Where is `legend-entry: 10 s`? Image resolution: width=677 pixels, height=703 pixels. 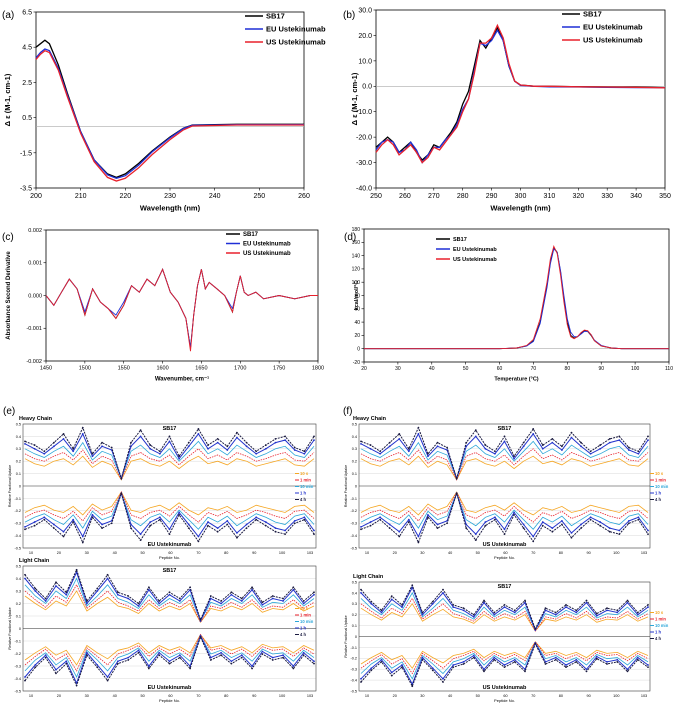 legend-entry: 10 s is located at coordinates (304, 473).